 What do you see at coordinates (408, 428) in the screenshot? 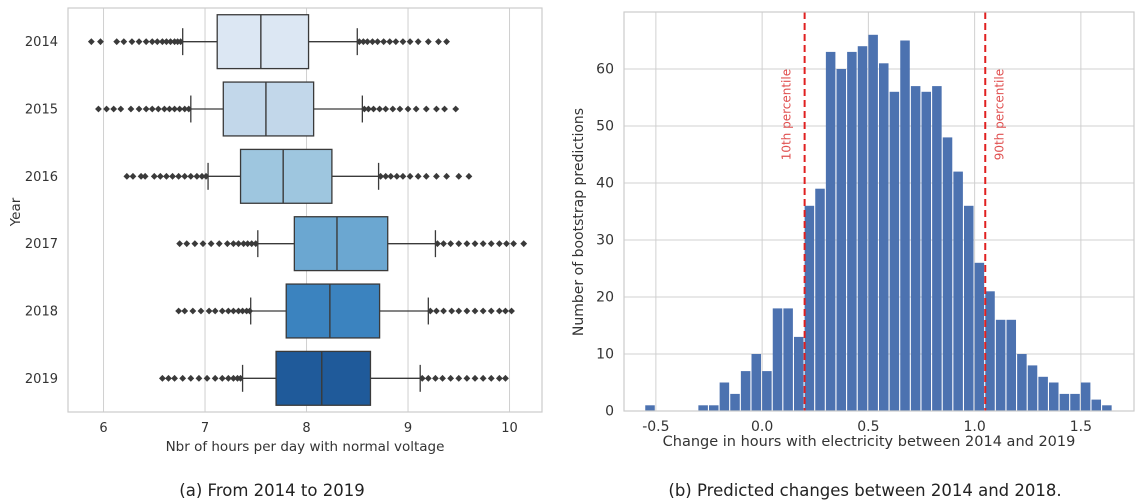
I see `boxplot-x-tick: 9` at bounding box center [408, 428].